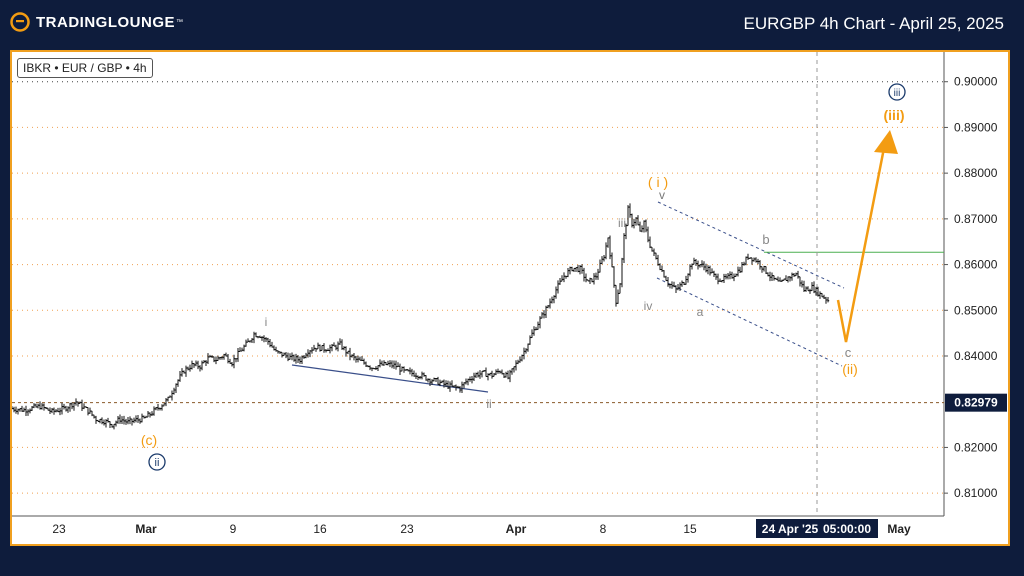  I want to click on current-price-tag, so click(976, 402).